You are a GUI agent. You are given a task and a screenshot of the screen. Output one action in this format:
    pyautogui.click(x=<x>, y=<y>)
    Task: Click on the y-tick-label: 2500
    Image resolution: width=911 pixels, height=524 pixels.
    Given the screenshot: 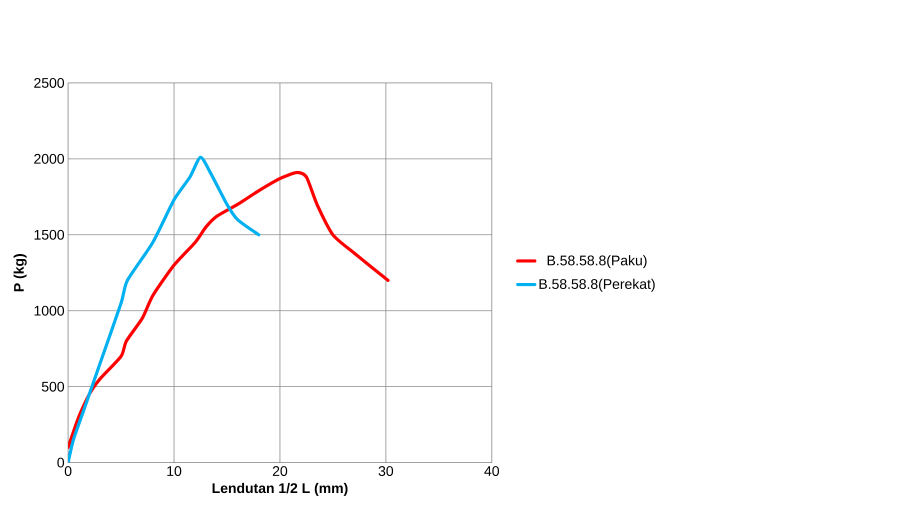 What is the action you would take?
    pyautogui.click(x=49, y=83)
    